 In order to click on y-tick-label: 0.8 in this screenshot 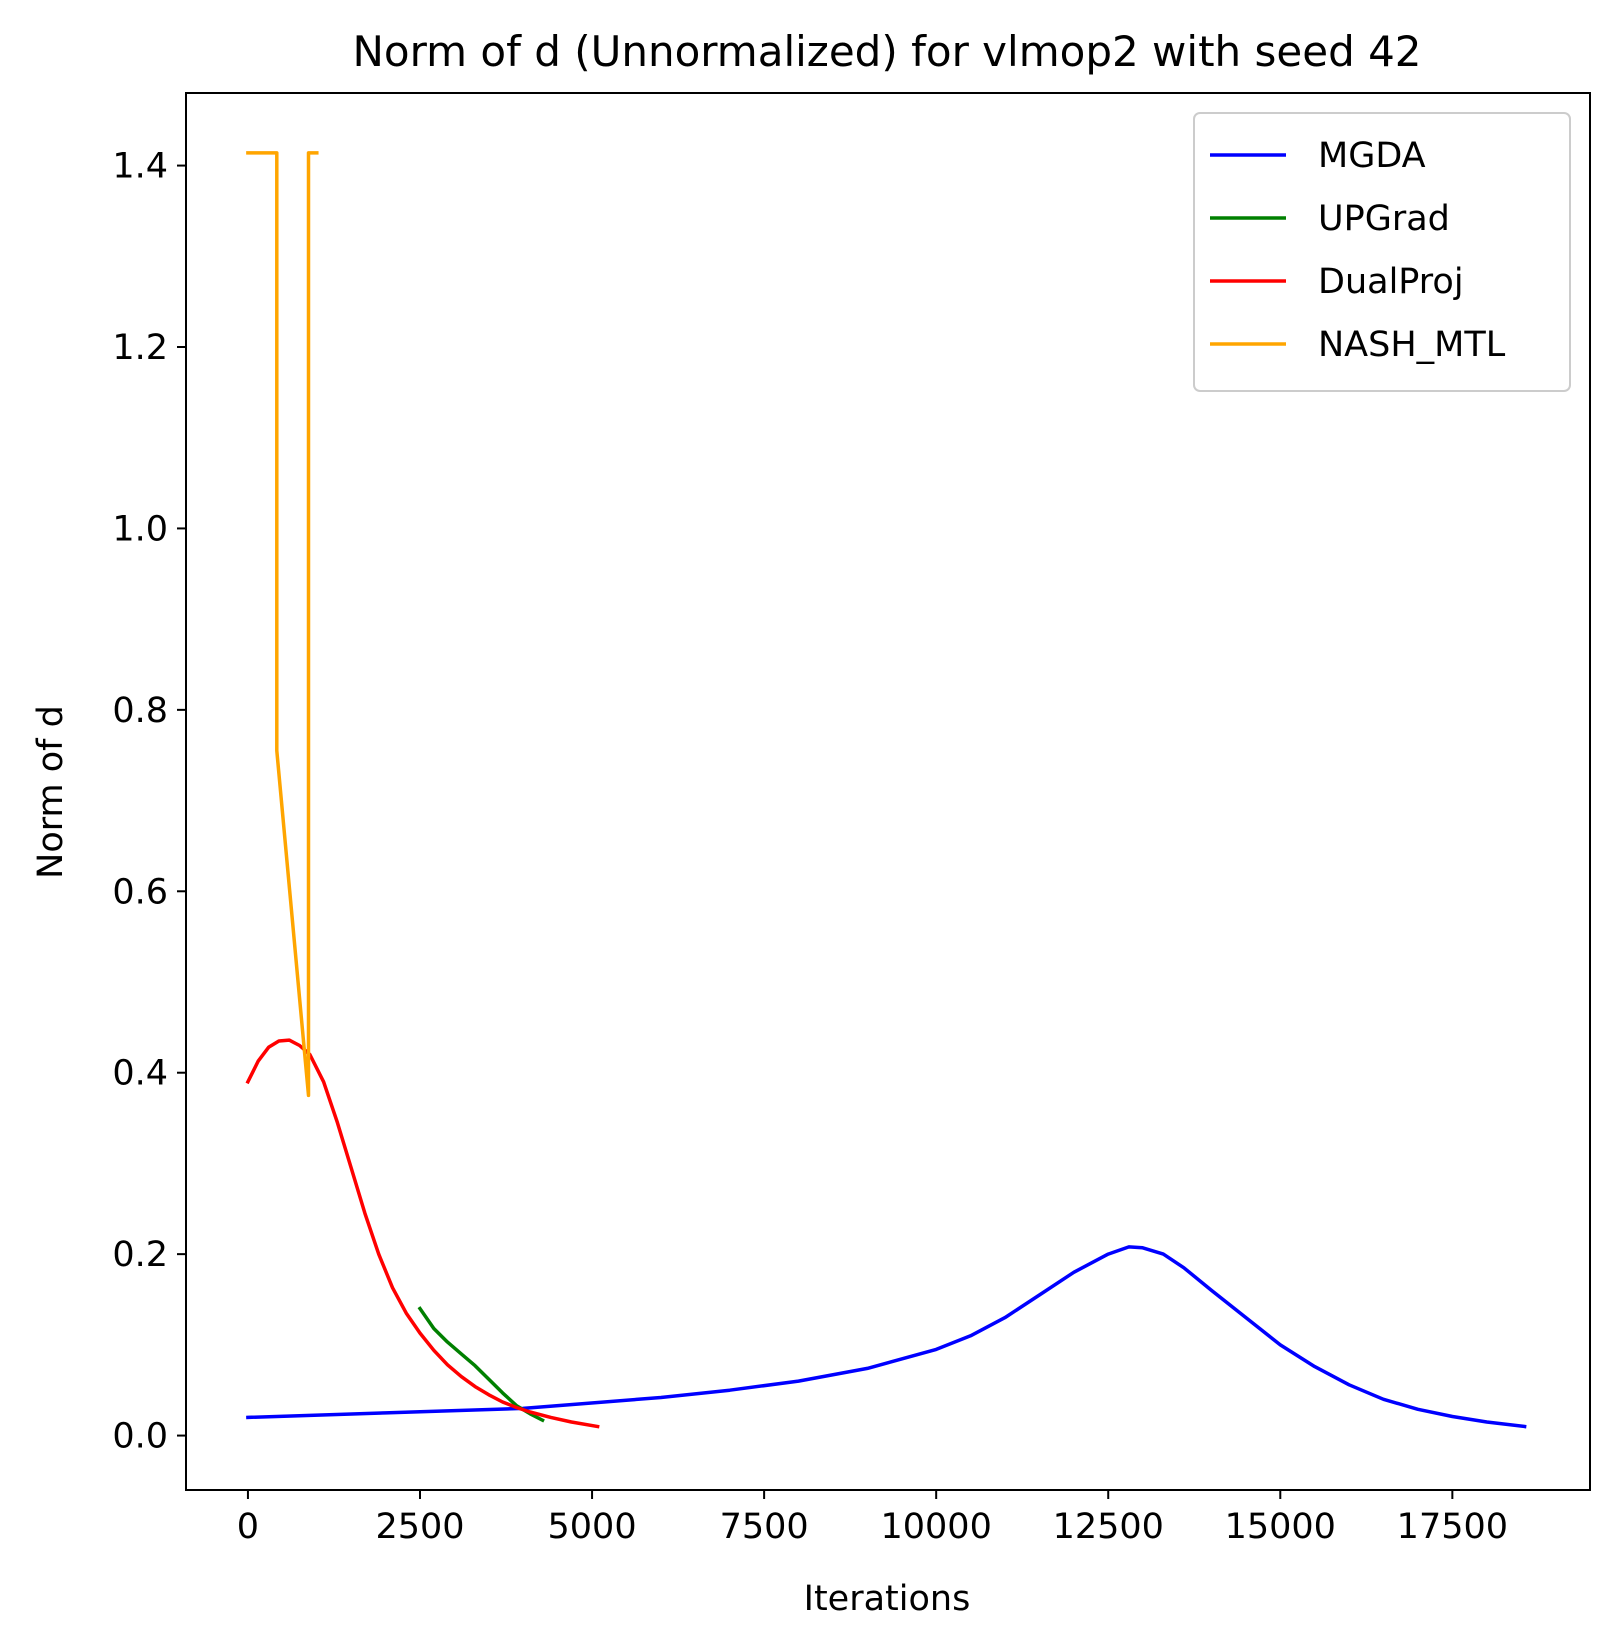, I will do `click(140, 711)`.